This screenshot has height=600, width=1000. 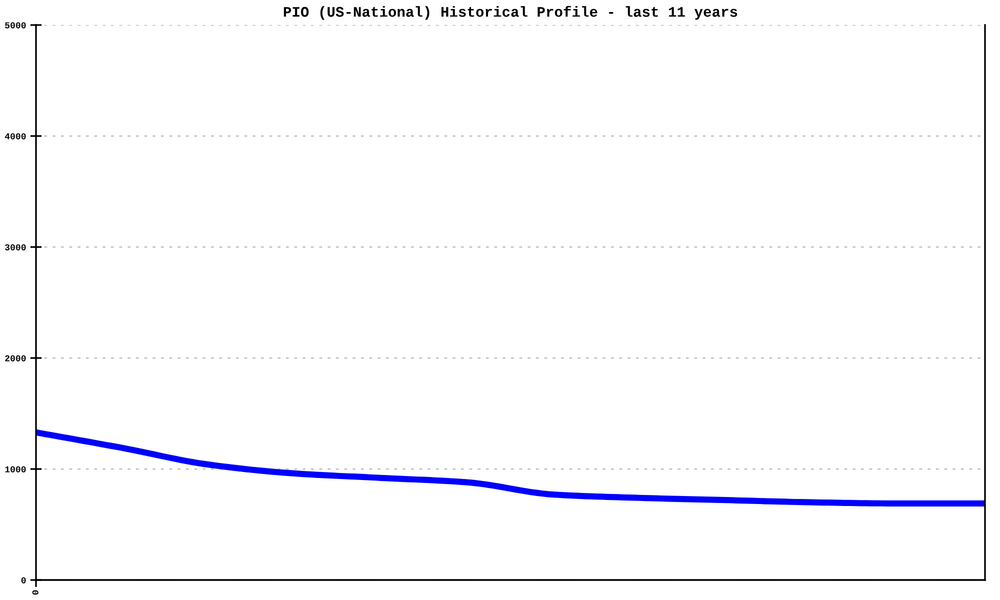 What do you see at coordinates (15, 358) in the screenshot?
I see `y-tick-label: 2000` at bounding box center [15, 358].